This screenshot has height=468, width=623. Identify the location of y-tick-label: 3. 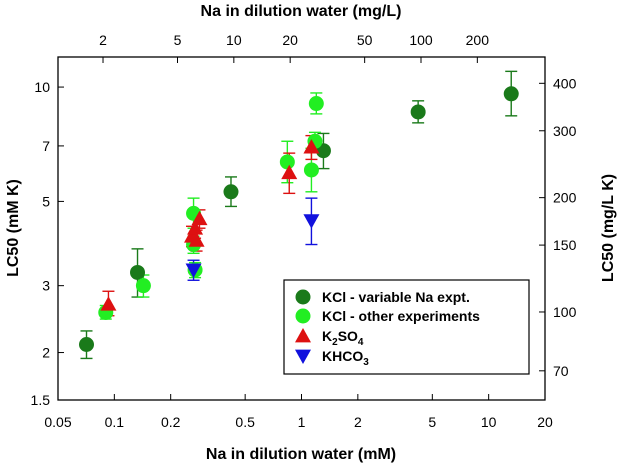
(46, 286).